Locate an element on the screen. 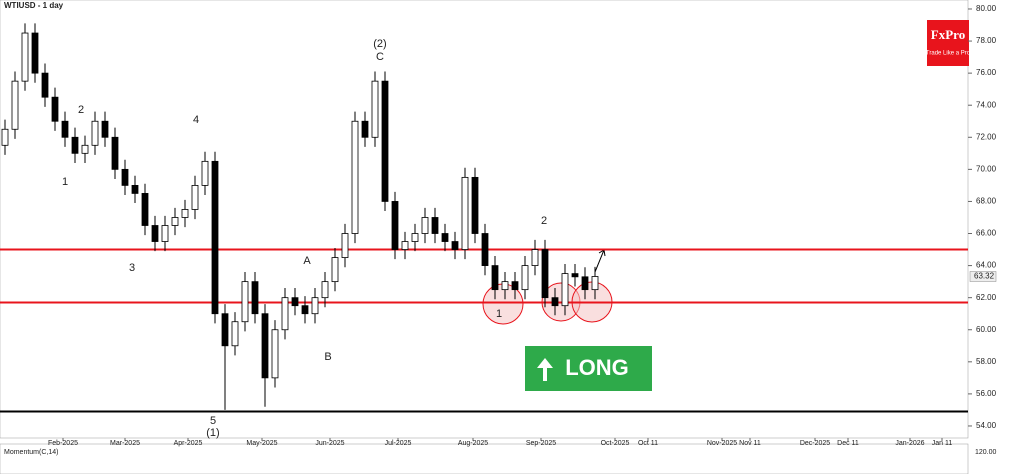 The image size is (1024, 474). x-tick-label: Oct 11 is located at coordinates (648, 443).